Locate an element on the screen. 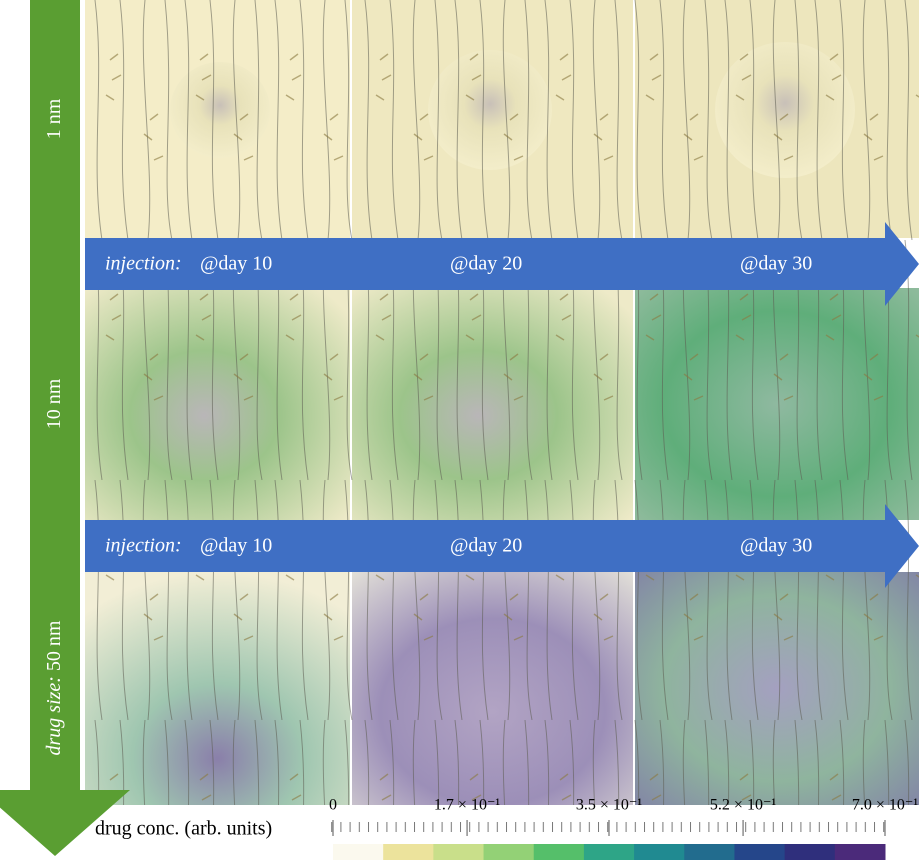  colorbar-tick-label: 1.7 × 10⁻¹ is located at coordinates (467, 805).